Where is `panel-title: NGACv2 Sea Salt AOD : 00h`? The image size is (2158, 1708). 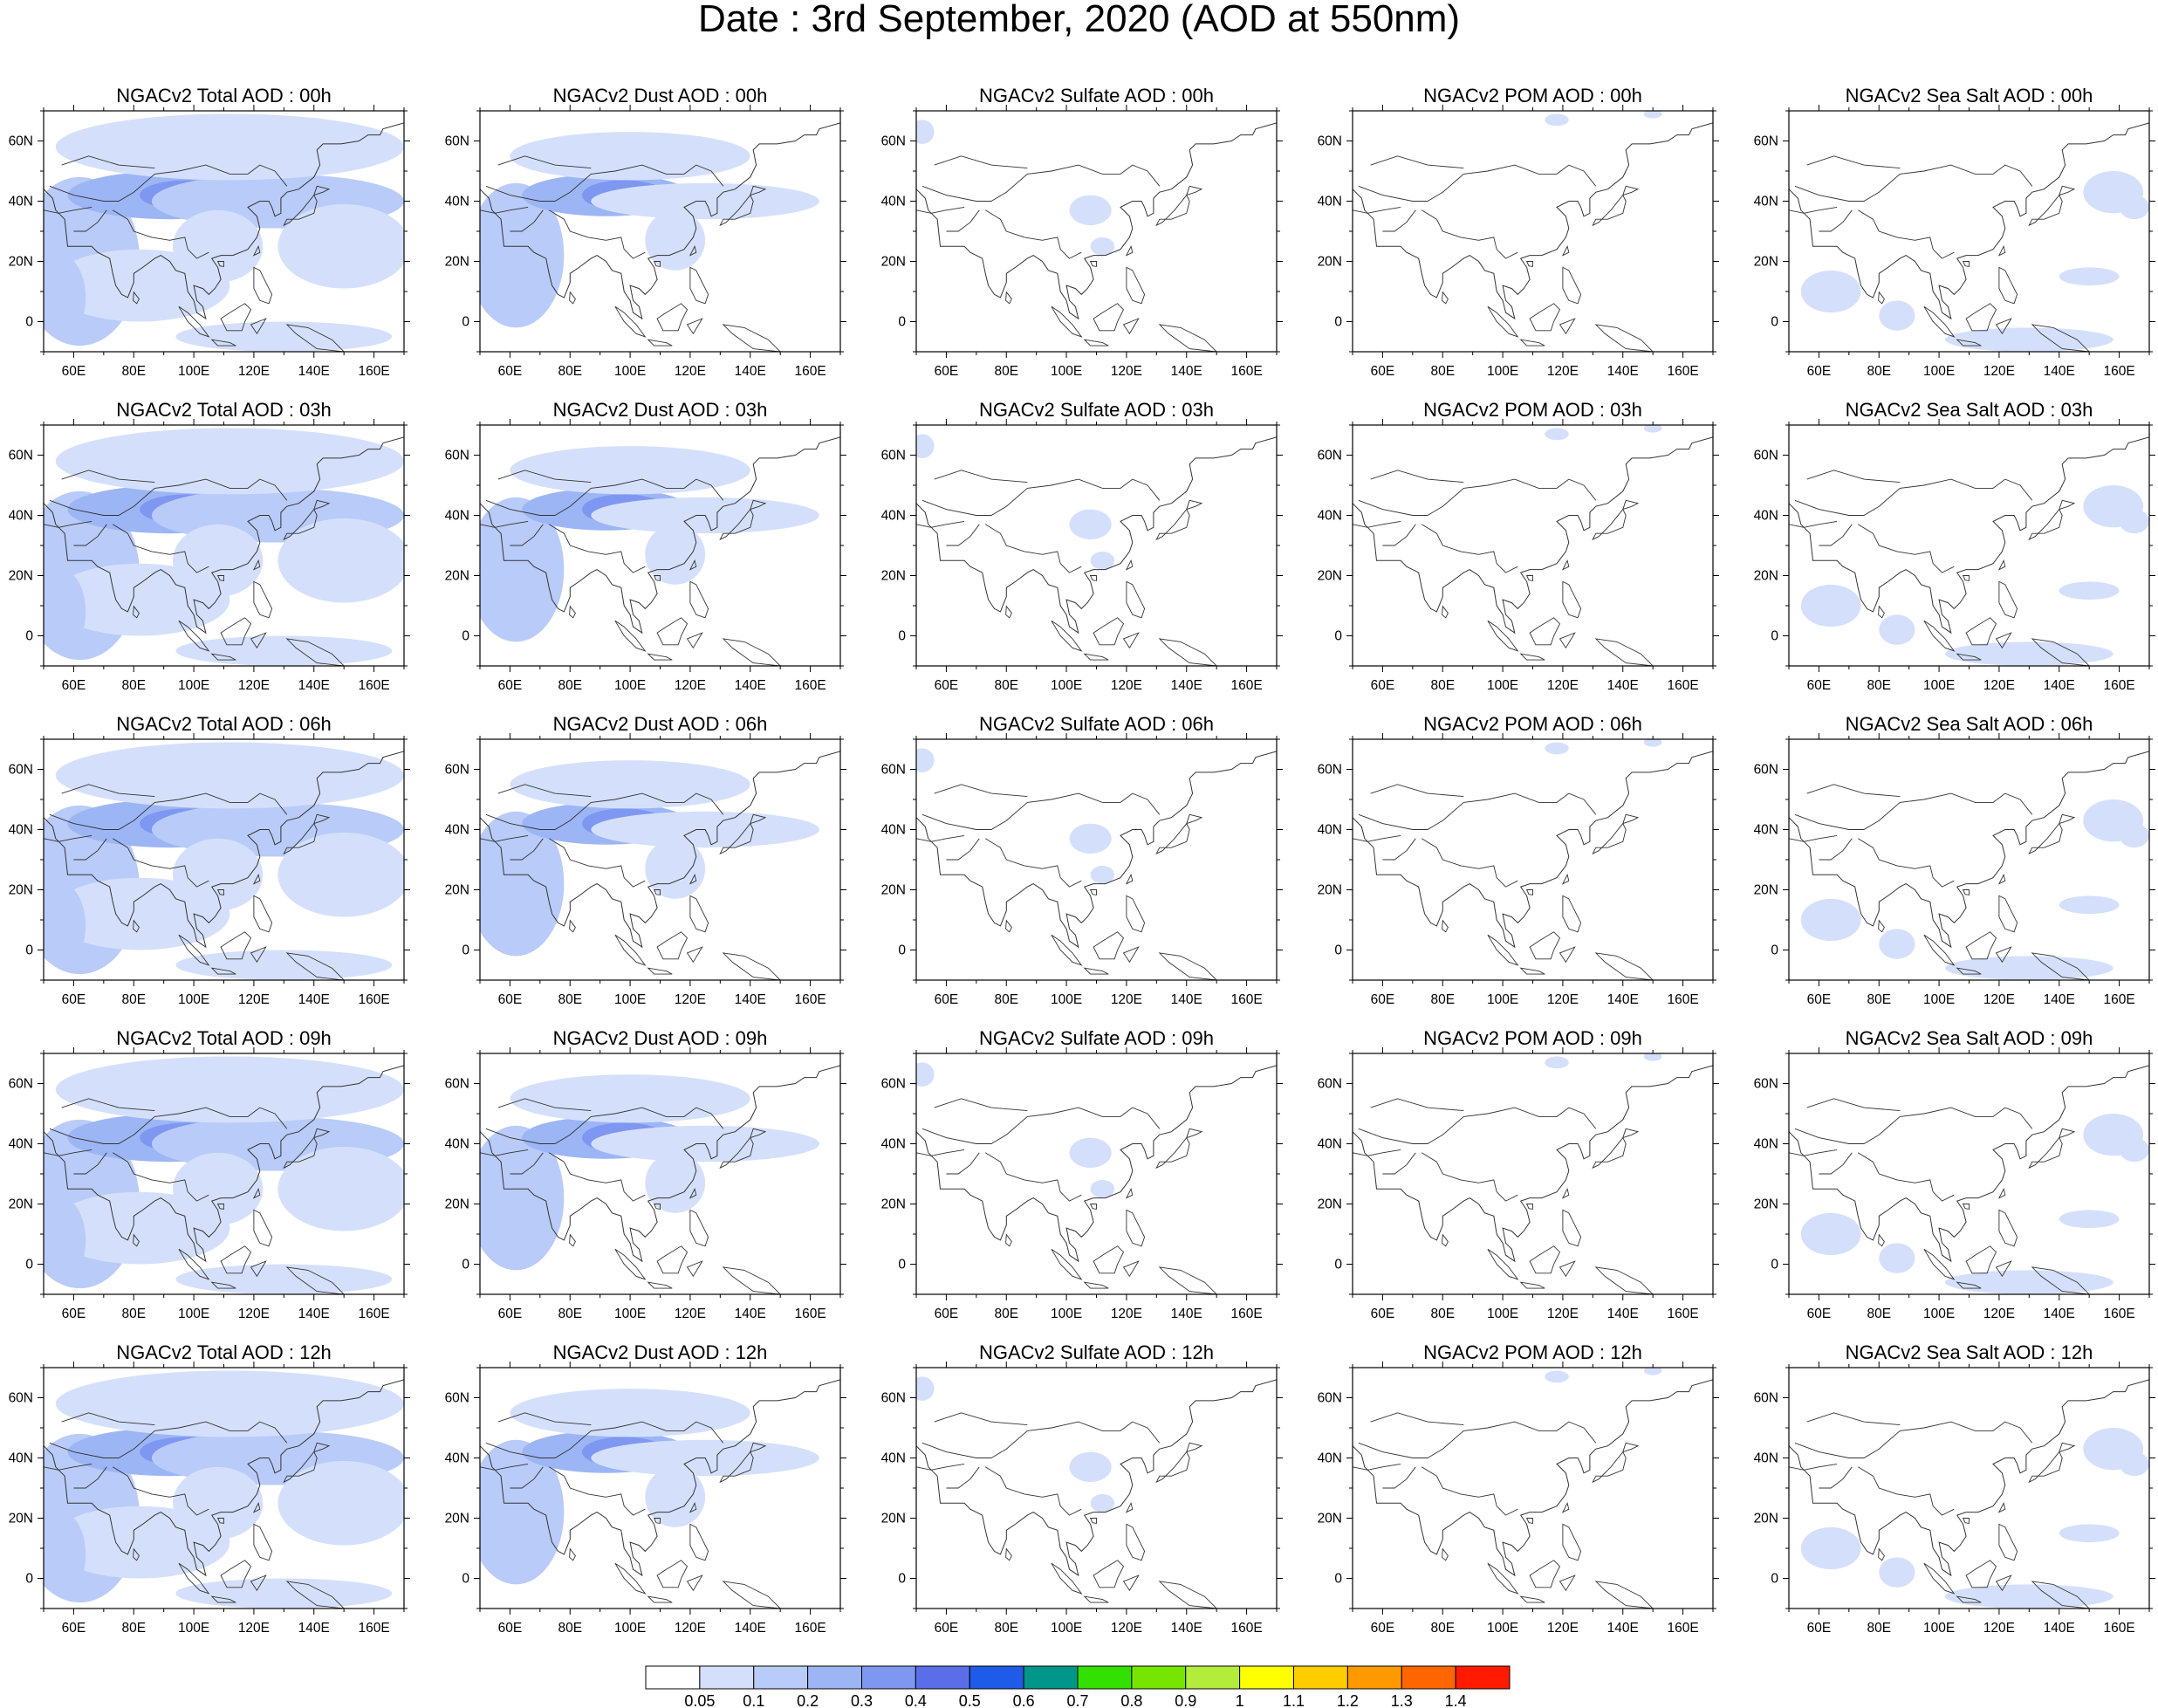
panel-title: NGACv2 Sea Salt AOD : 00h is located at coordinates (1969, 95).